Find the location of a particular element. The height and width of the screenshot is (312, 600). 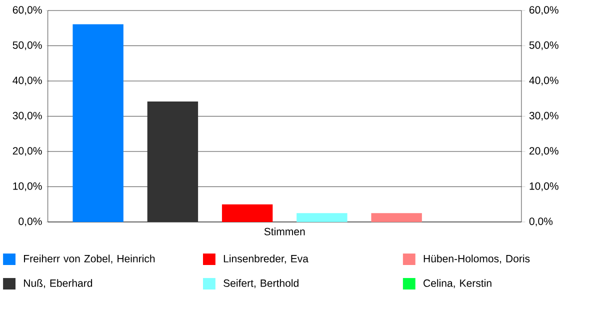

x-tick-label: Stimmen is located at coordinates (284, 232).